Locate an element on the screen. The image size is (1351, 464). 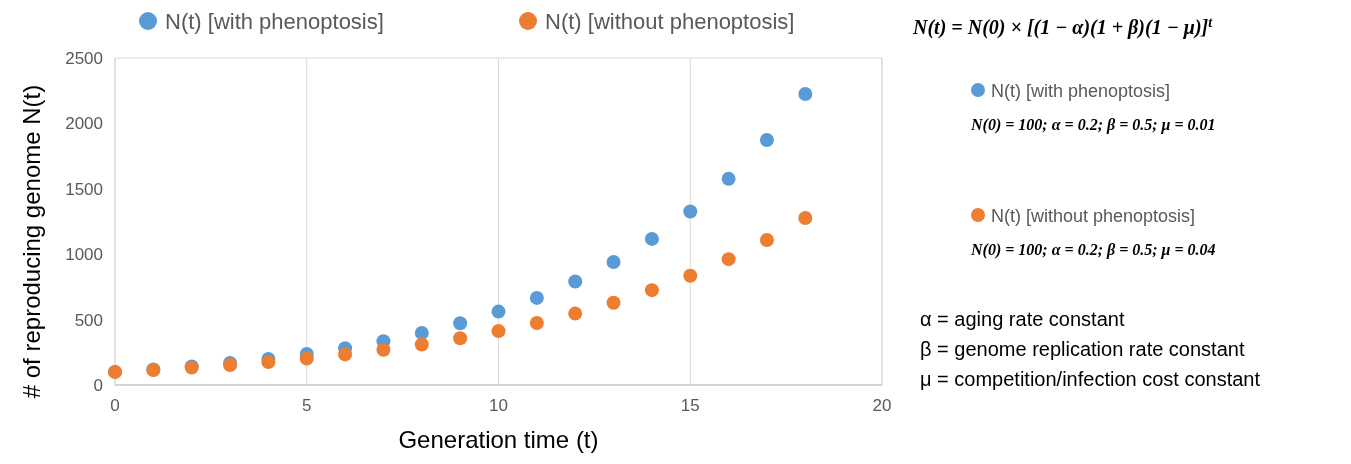
x-axis-title: Generation time (t) is located at coordinates (498, 439).